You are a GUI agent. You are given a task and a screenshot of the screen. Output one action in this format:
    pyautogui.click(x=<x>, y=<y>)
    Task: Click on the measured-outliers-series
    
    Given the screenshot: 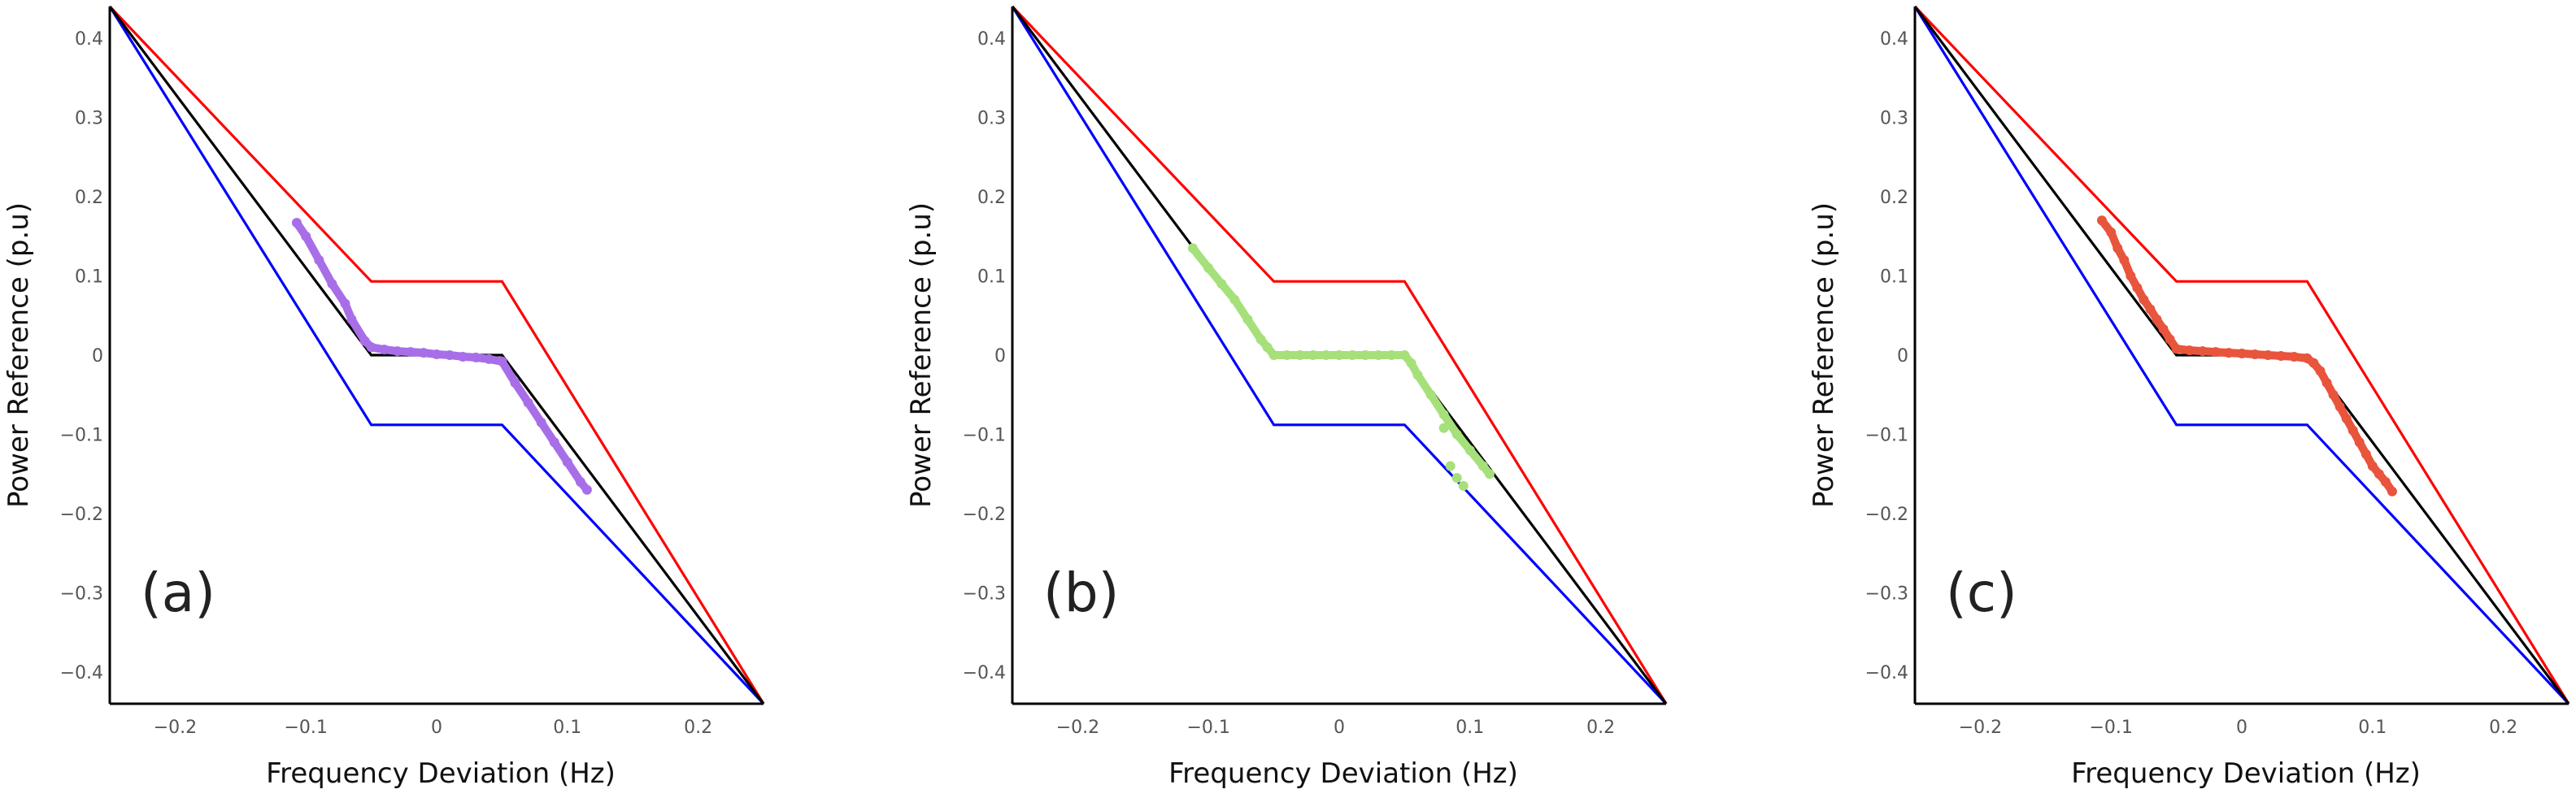 What is the action you would take?
    pyautogui.click(x=1454, y=457)
    